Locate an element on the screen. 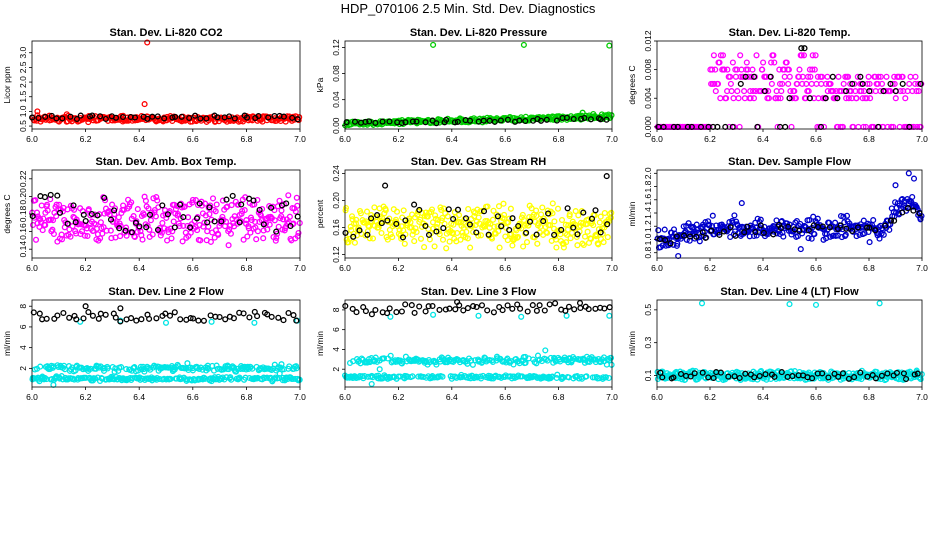 This screenshot has height=540, width=936. y-tick-label: 0.16 is located at coordinates (23, 231).